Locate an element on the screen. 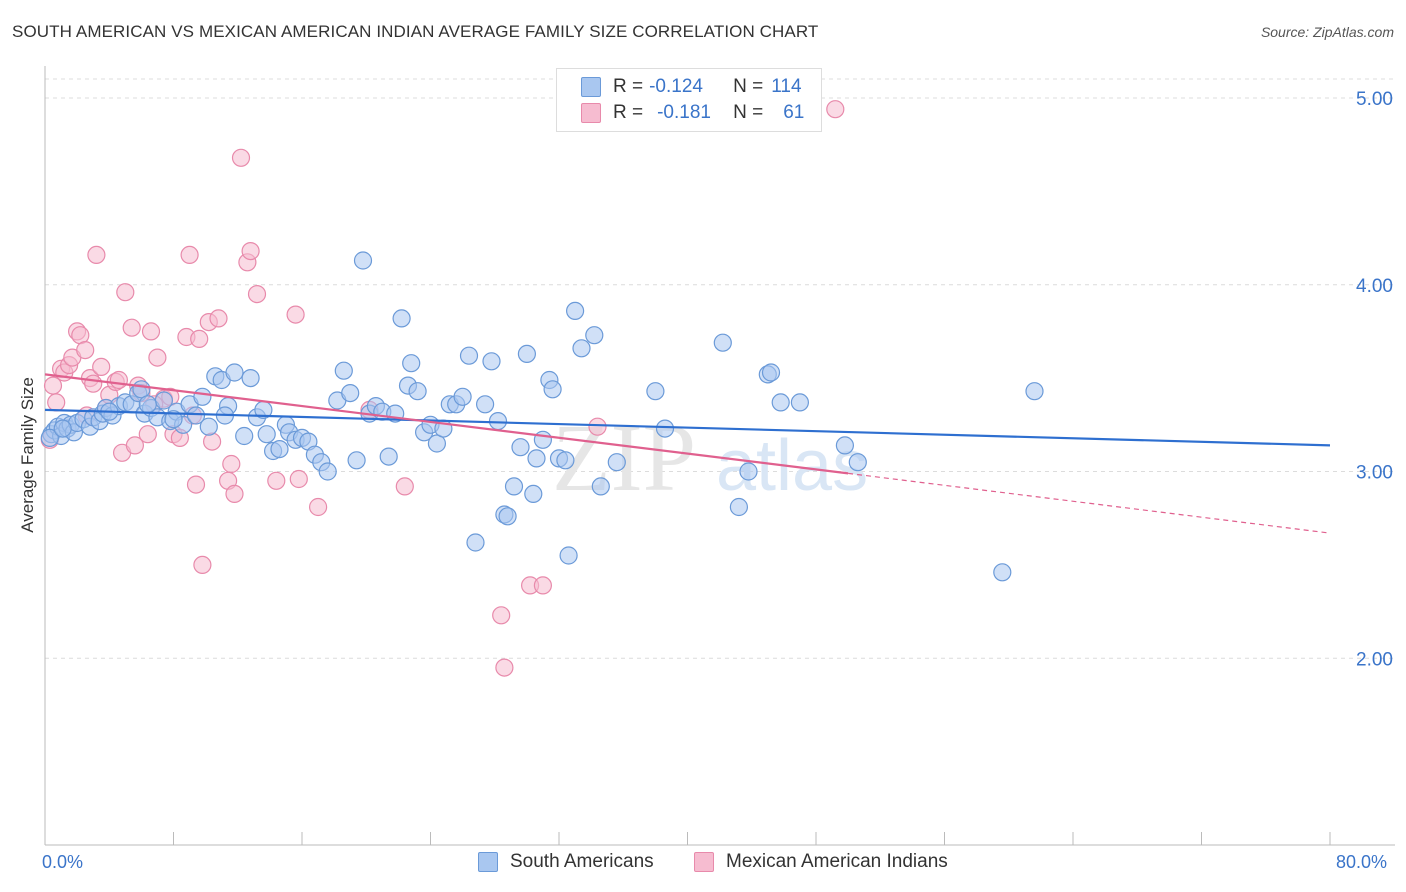  legend-row-mexican-american-indians: R = -0.181 N = 61 is located at coordinates (692, 113).